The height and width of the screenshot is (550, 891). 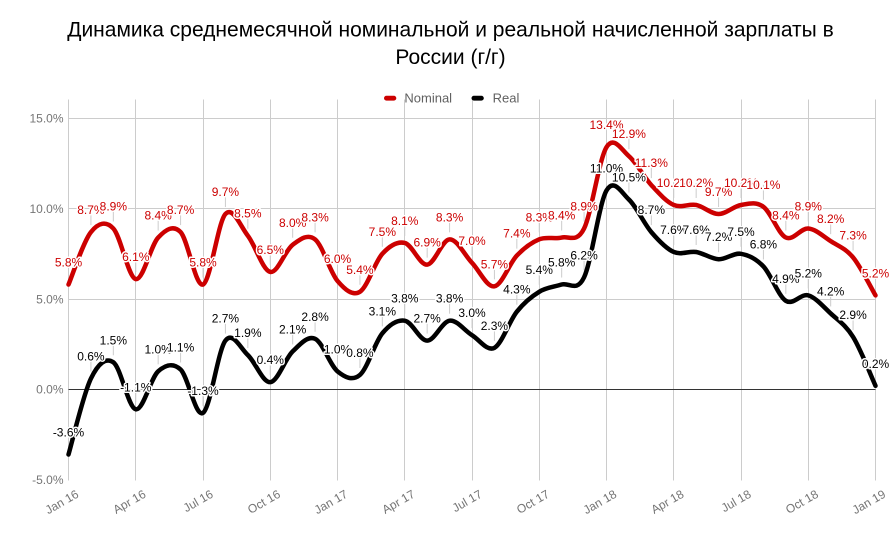 I want to click on svg-text: 11.3%, so click(x=651, y=163).